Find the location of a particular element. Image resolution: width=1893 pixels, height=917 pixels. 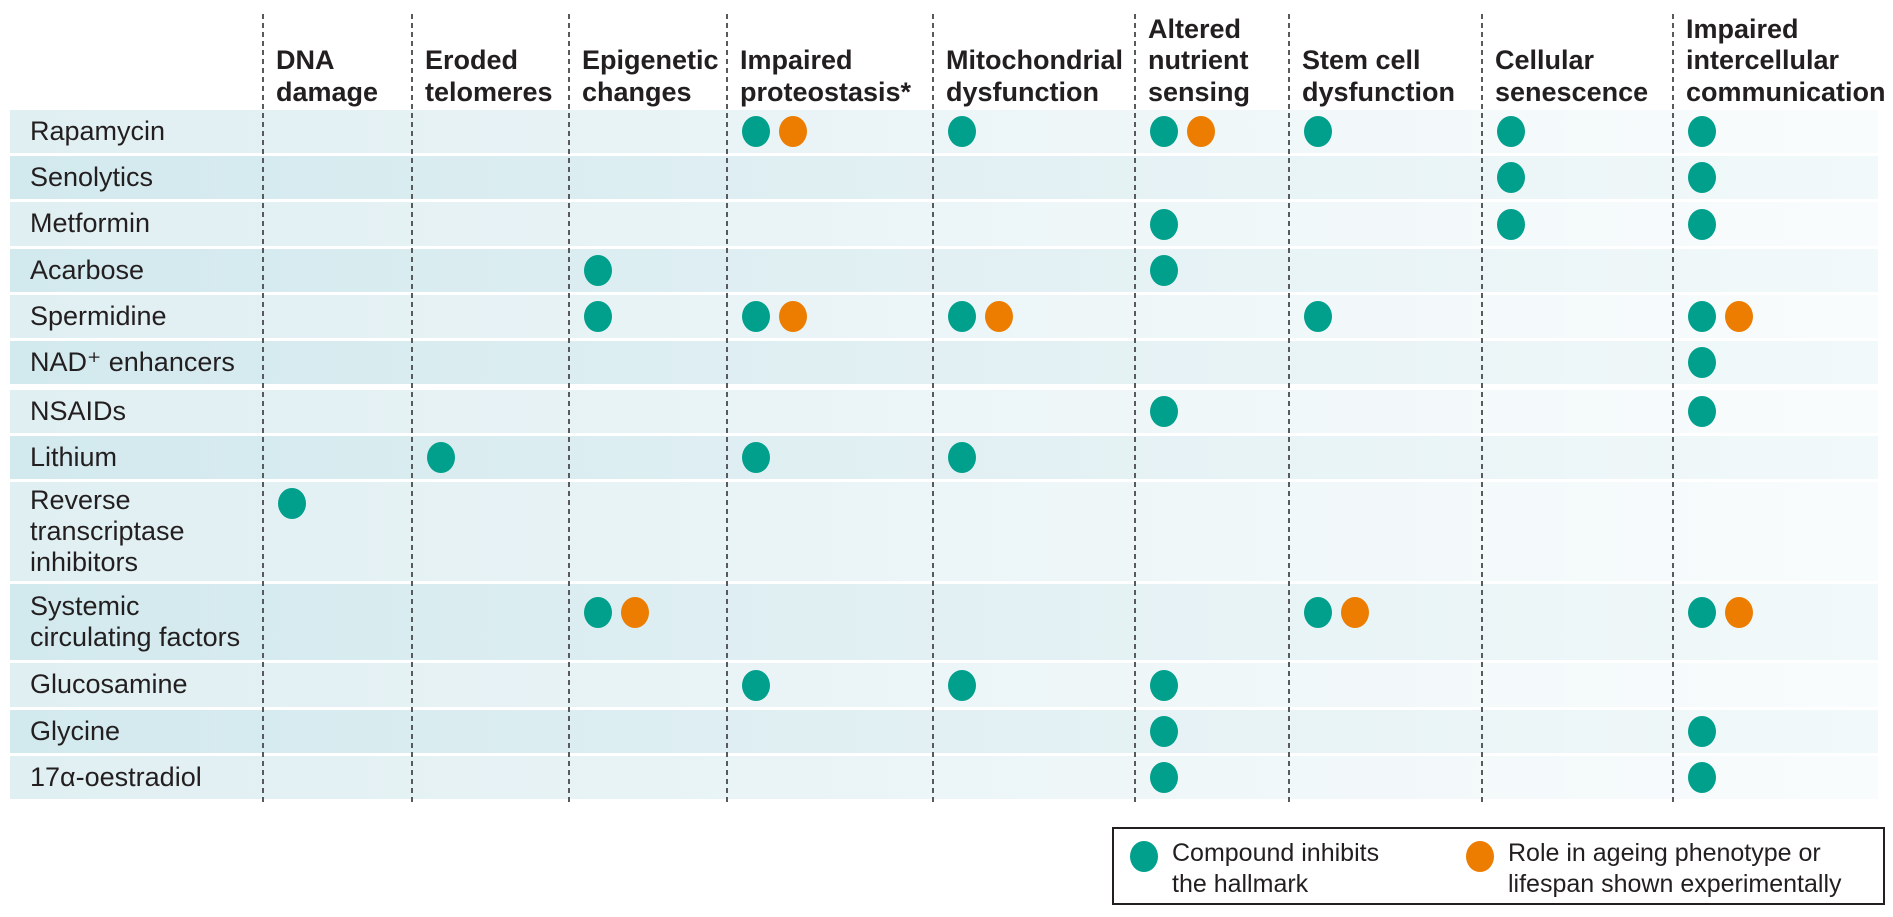

row-band: Lithium is located at coordinates (944, 457).